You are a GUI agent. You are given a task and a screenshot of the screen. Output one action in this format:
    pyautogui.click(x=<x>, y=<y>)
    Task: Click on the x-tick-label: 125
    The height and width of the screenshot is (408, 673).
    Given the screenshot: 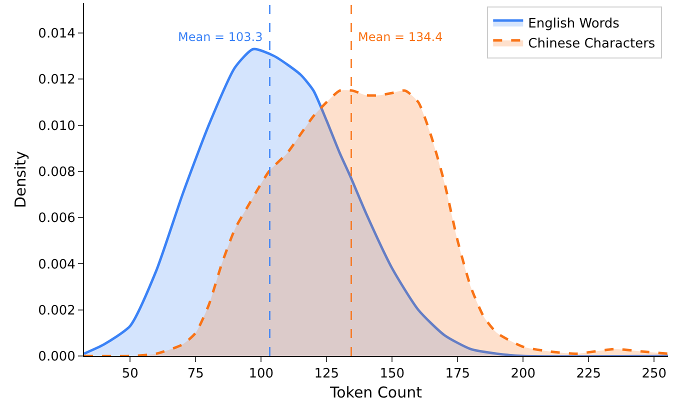 What is the action you would take?
    pyautogui.click(x=327, y=374)
    